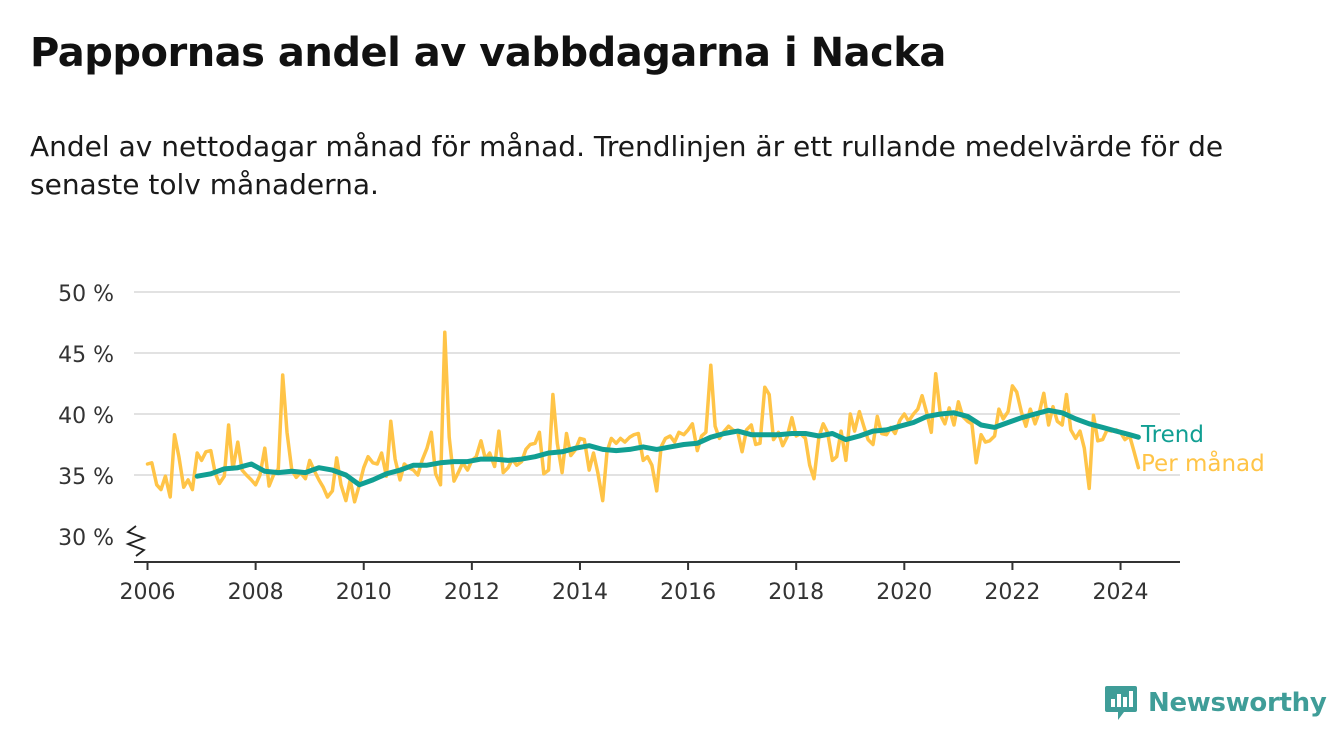 This screenshot has width=1340, height=753. What do you see at coordinates (1121, 592) in the screenshot?
I see `x-tick-label: 2024` at bounding box center [1121, 592].